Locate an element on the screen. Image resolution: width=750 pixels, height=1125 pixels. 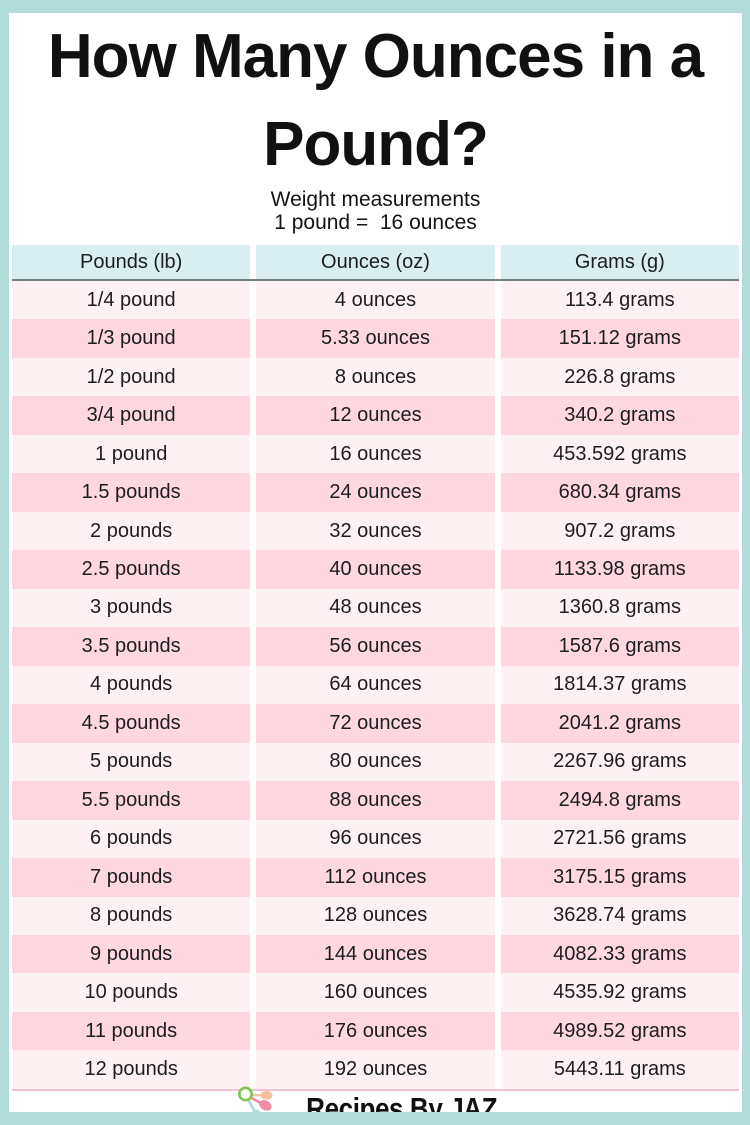
pounds-cell: 4.5 pounds is located at coordinates (131, 723).